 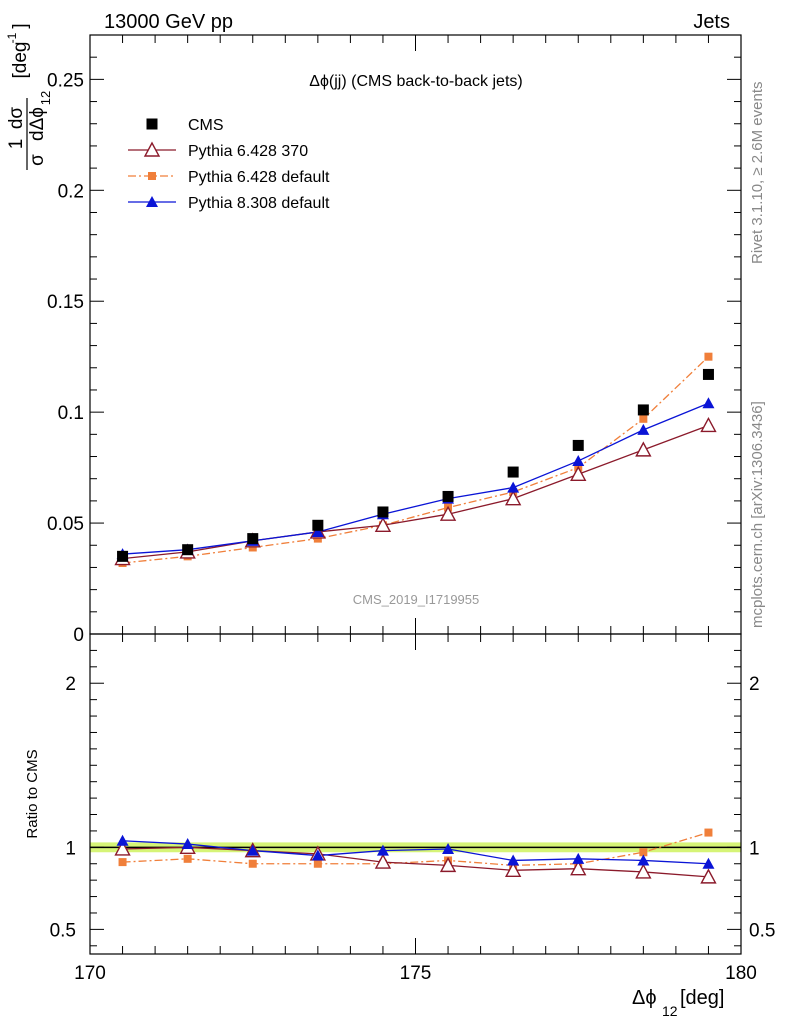 I want to click on legend-marker-cms, so click(x=152, y=124).